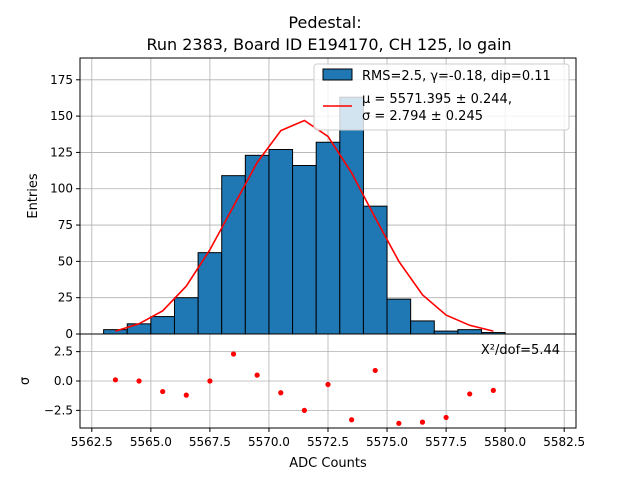 Image resolution: width=640 pixels, height=484 pixels. What do you see at coordinates (25, 381) in the screenshot?
I see `bottom-y-axis-label: σ` at bounding box center [25, 381].